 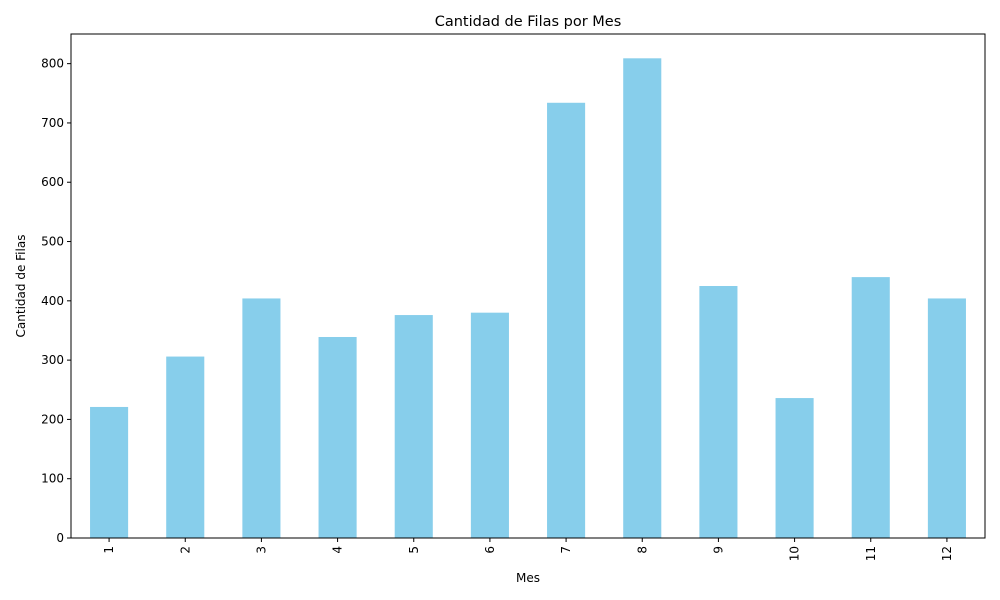 What do you see at coordinates (528, 22) in the screenshot?
I see `chart-title: Cantidad de Filas por Mes` at bounding box center [528, 22].